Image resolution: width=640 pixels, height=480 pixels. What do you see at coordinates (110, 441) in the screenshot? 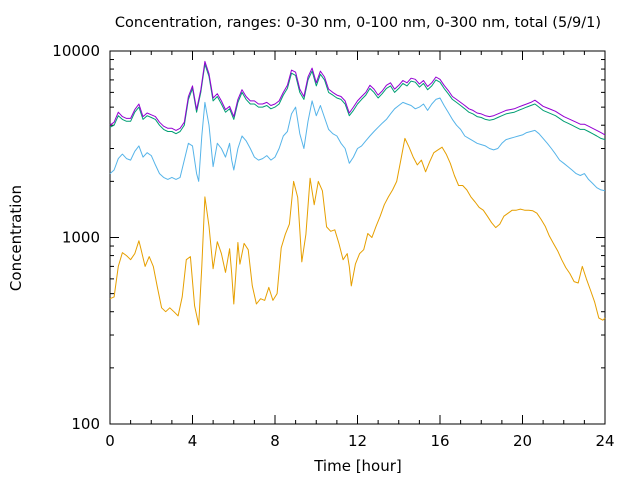
I see `x-tick-label: 0` at bounding box center [110, 441].